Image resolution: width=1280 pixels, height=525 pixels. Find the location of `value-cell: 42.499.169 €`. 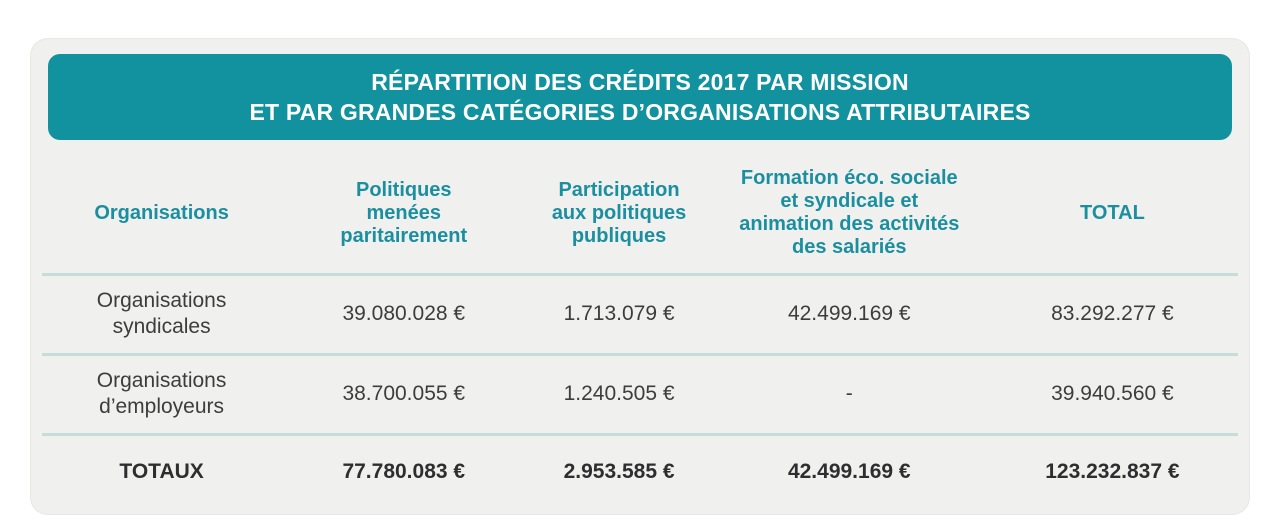

value-cell: 42.499.169 € is located at coordinates (849, 313).